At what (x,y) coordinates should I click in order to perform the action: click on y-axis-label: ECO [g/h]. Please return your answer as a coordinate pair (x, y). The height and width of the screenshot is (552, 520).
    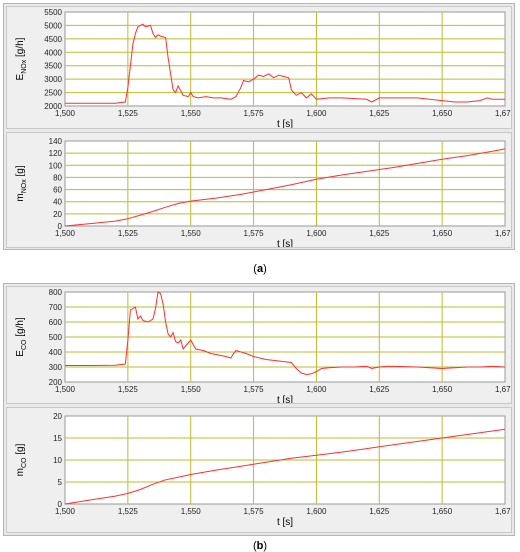
    Looking at the image, I should click on (21, 337).